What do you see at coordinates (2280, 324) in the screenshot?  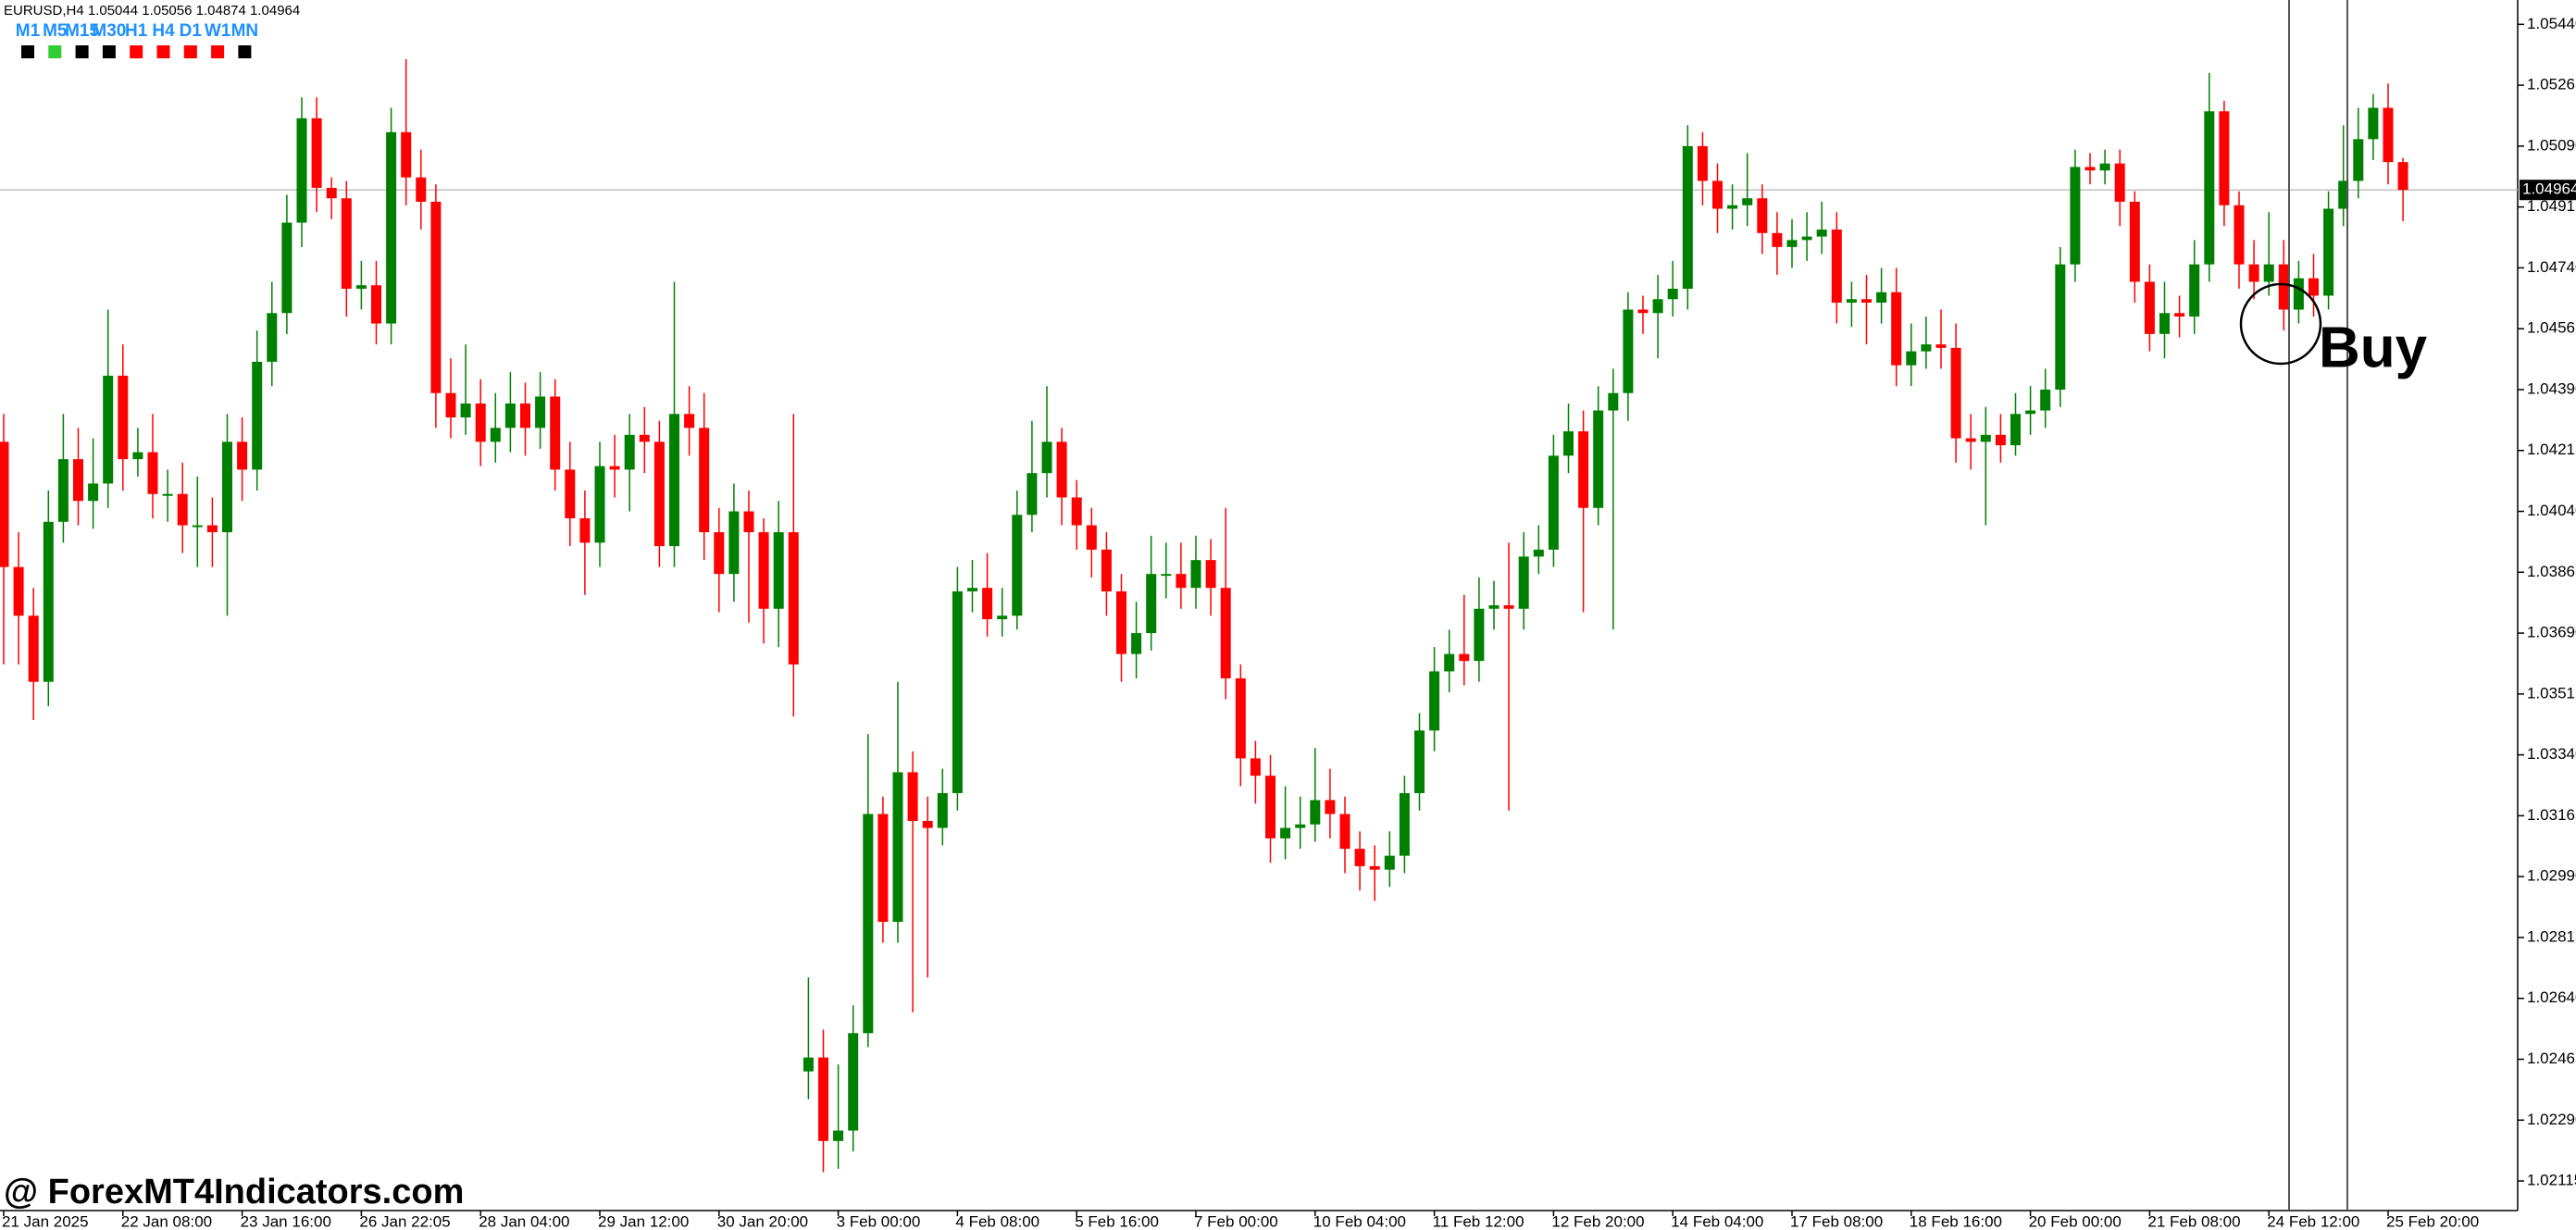 I see `signal-circle` at bounding box center [2280, 324].